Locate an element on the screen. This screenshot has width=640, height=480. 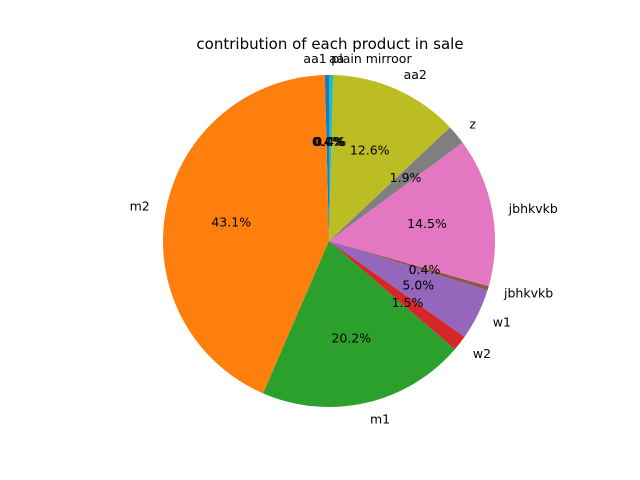
chart-title: contribution of each product in sale is located at coordinates (329, 44).